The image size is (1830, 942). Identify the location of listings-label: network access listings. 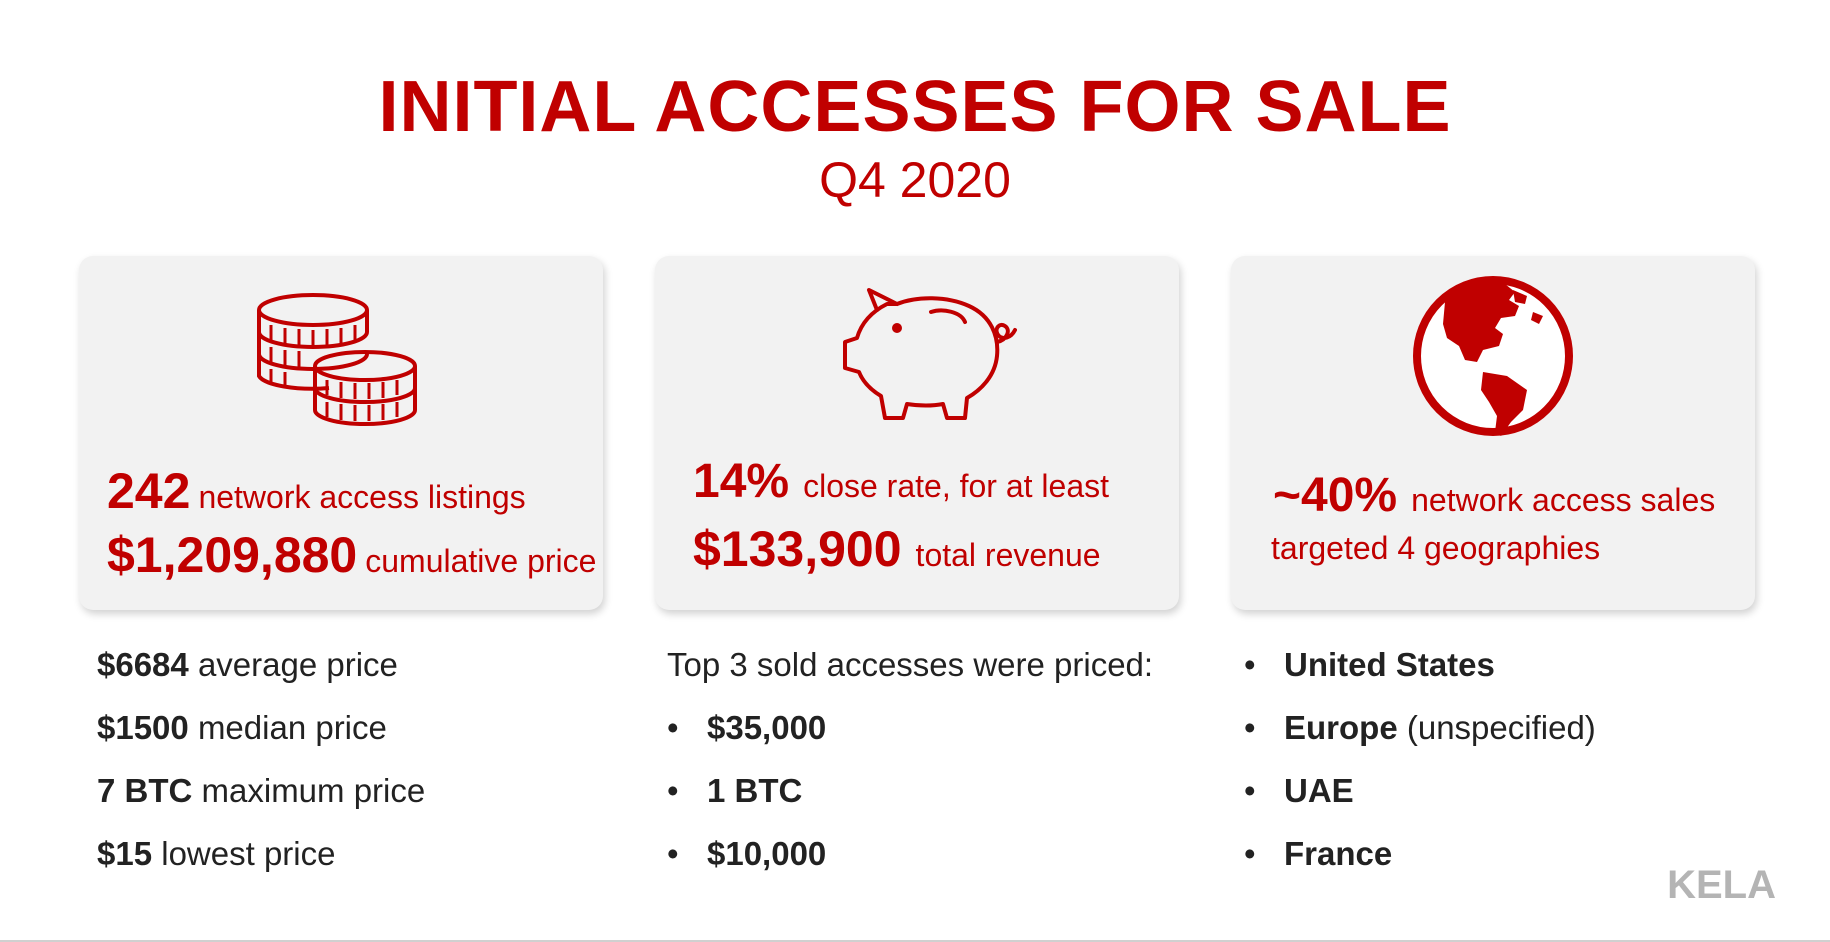
(362, 497).